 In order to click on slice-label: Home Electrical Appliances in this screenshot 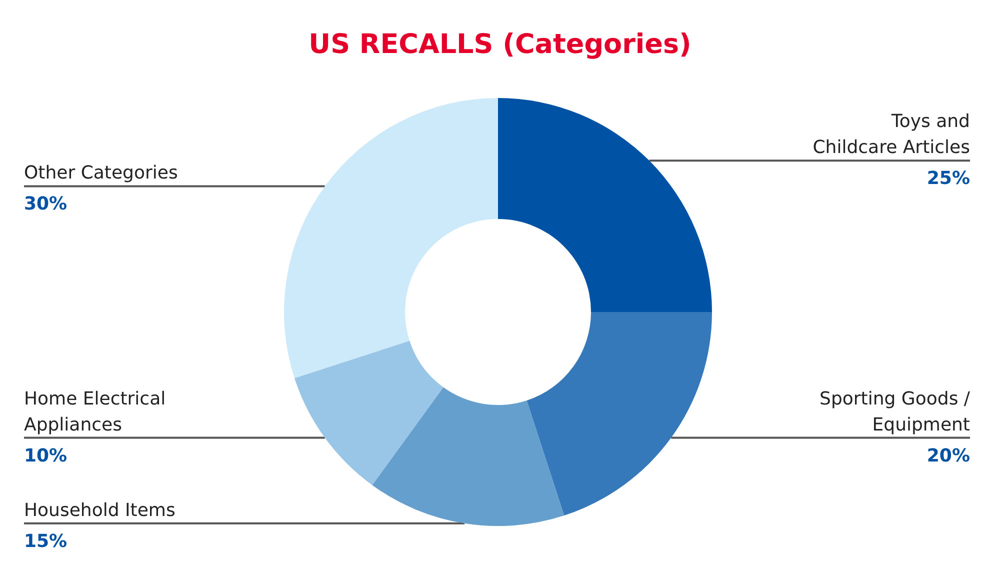, I will do `click(95, 412)`.